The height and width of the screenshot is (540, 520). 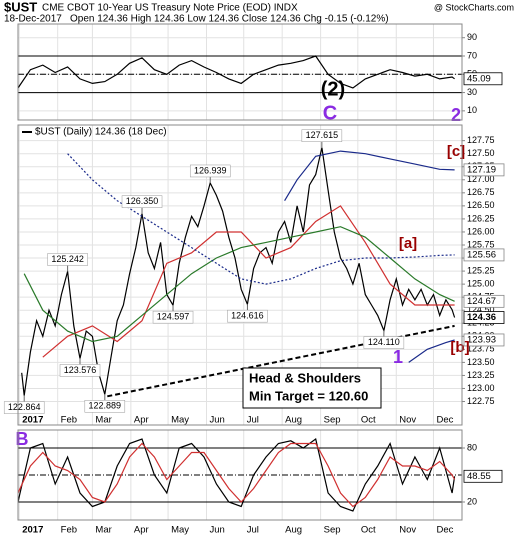 What do you see at coordinates (330, 113) in the screenshot?
I see `wave-label: C` at bounding box center [330, 113].